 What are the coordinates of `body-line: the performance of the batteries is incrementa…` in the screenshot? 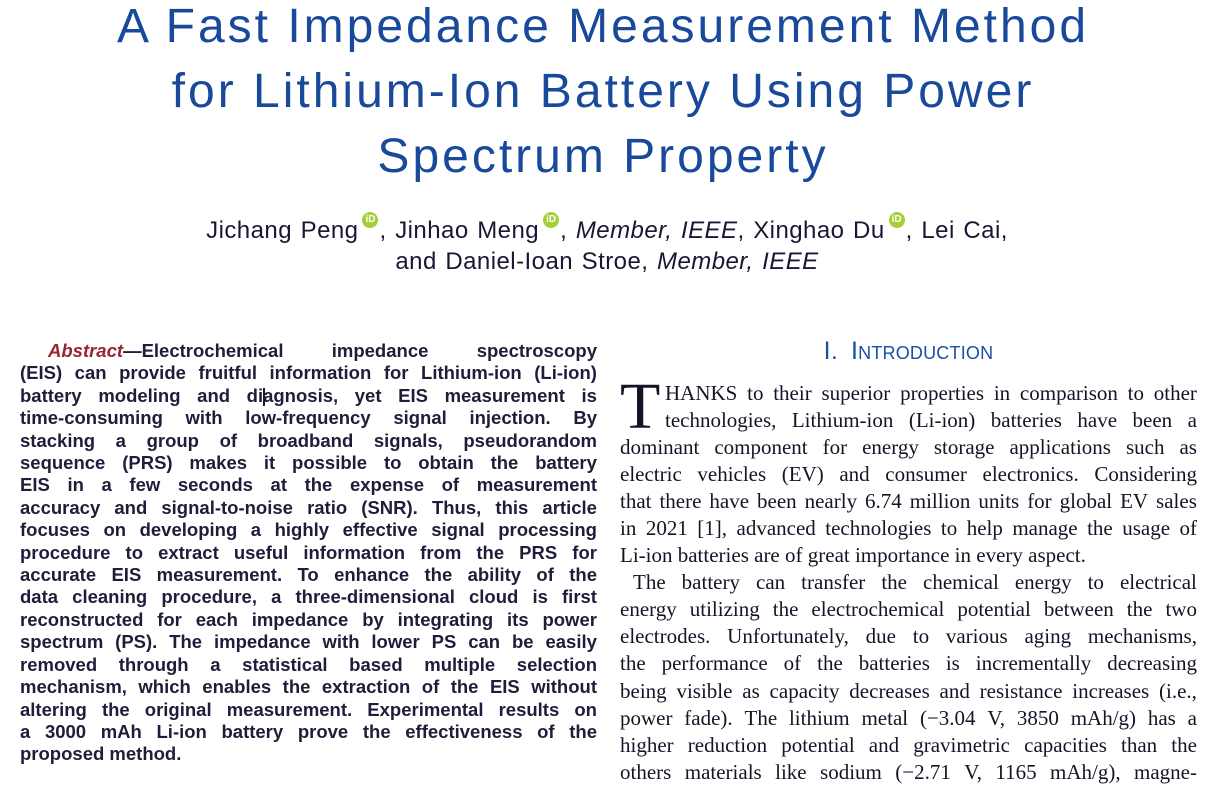 It's located at (908, 663).